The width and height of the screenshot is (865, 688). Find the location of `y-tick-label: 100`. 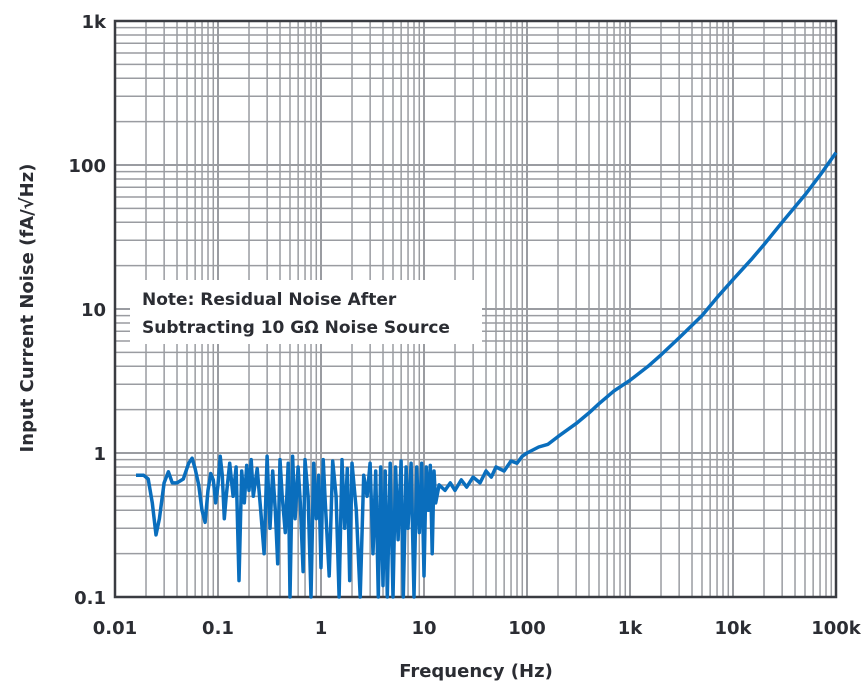

y-tick-label: 100 is located at coordinates (87, 166).